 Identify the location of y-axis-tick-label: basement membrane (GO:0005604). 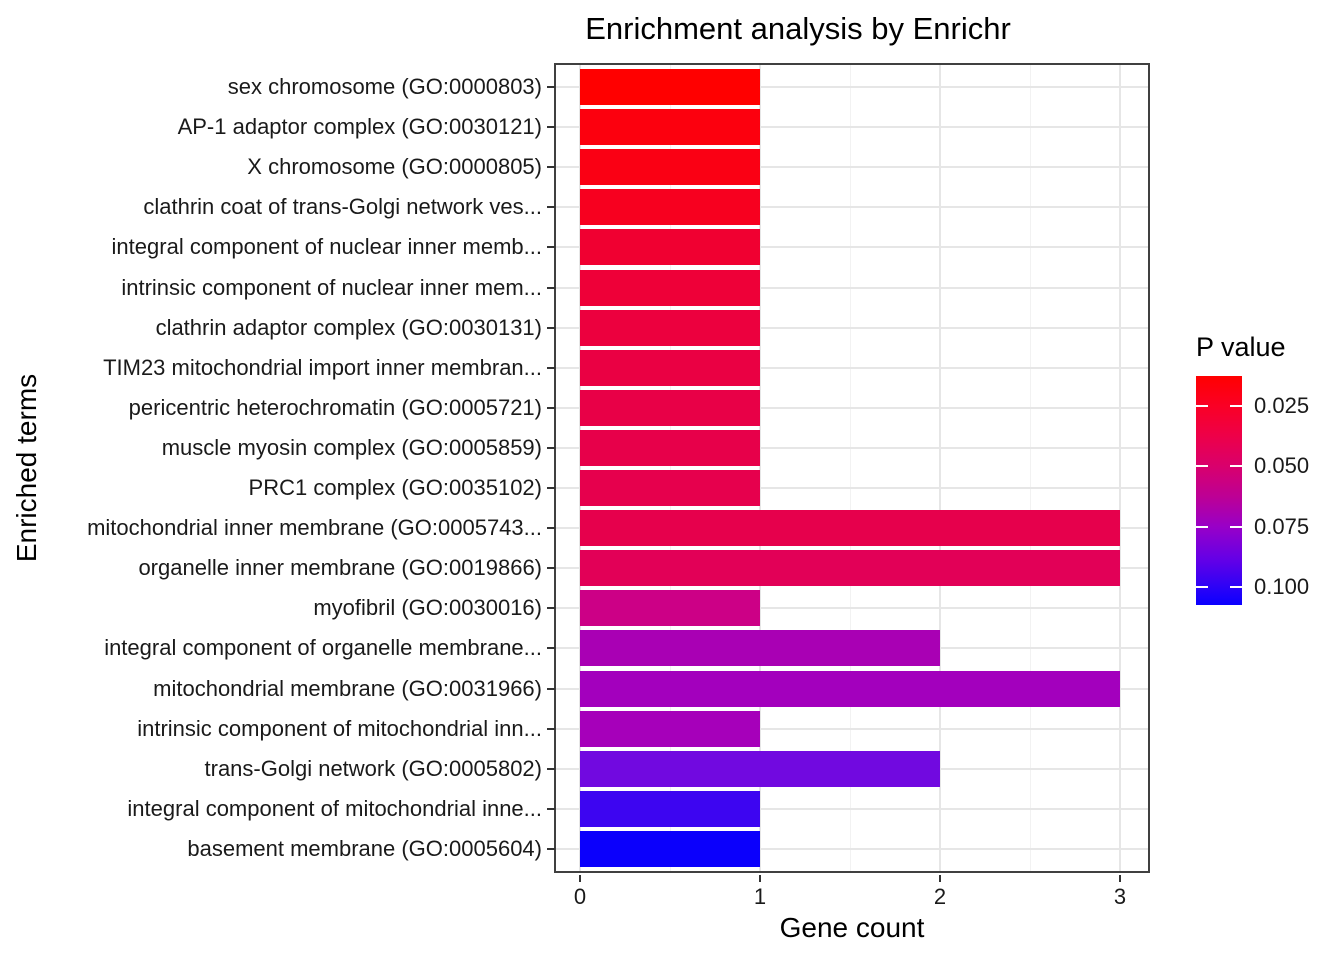
(364, 848).